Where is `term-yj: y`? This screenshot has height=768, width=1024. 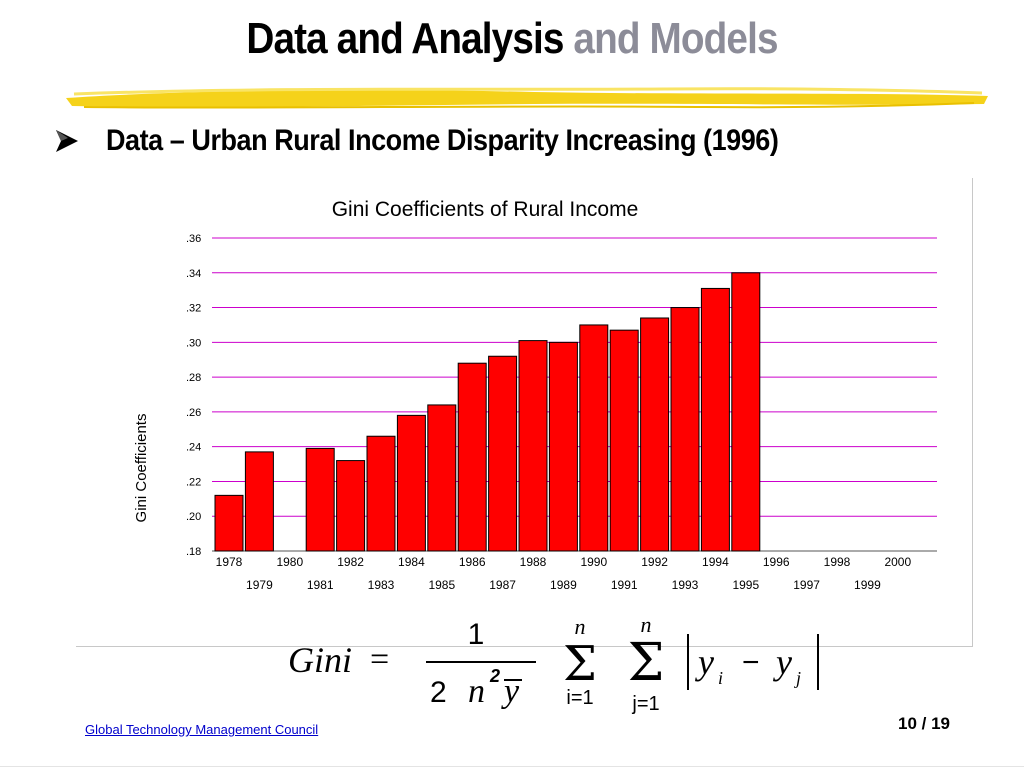 term-yj: y is located at coordinates (782, 662).